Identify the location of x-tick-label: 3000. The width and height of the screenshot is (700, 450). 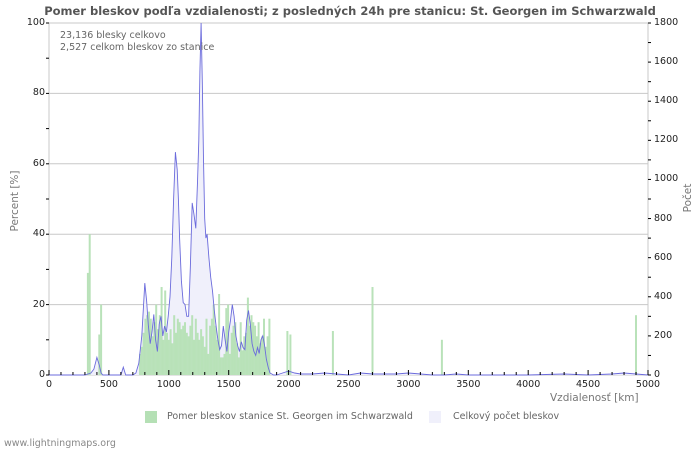
(408, 384).